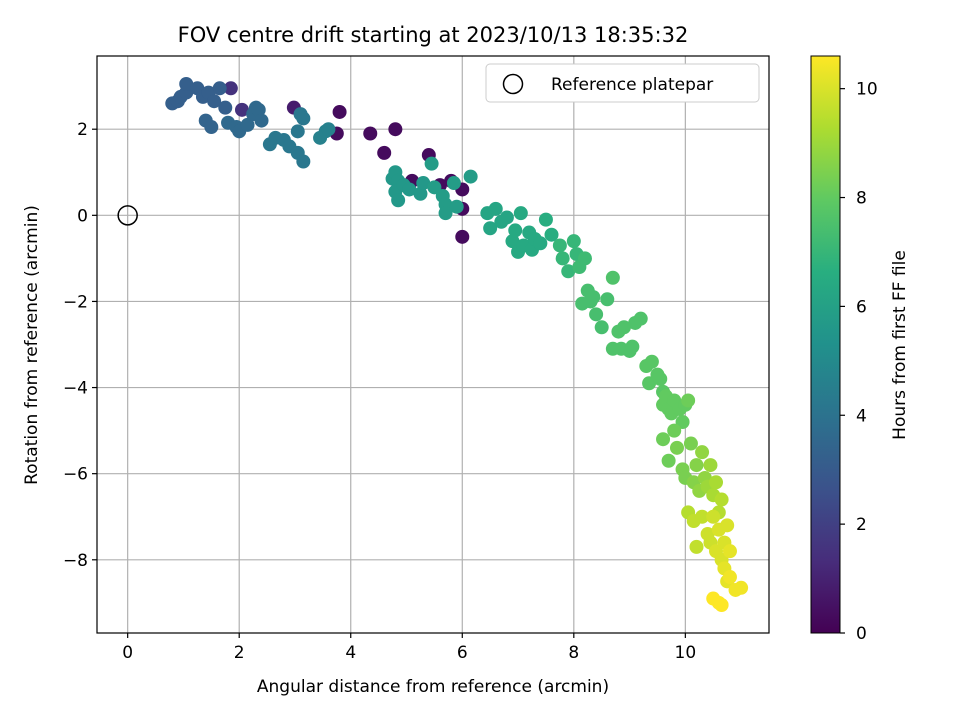 Image resolution: width=960 pixels, height=724 pixels. What do you see at coordinates (513, 84) in the screenshot?
I see `legend-marker-circle` at bounding box center [513, 84].